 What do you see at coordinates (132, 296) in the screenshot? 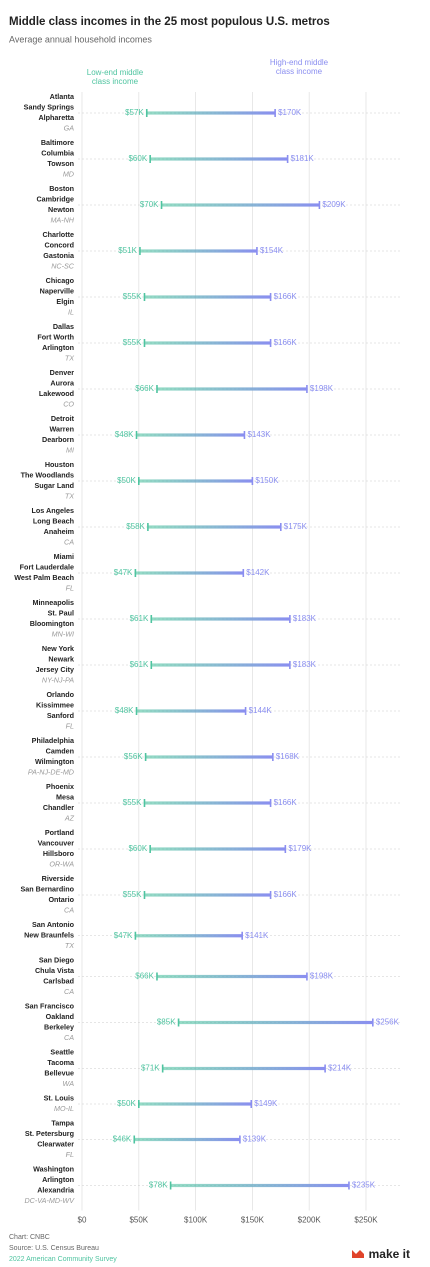
I see `low-label: $55K` at bounding box center [132, 296].